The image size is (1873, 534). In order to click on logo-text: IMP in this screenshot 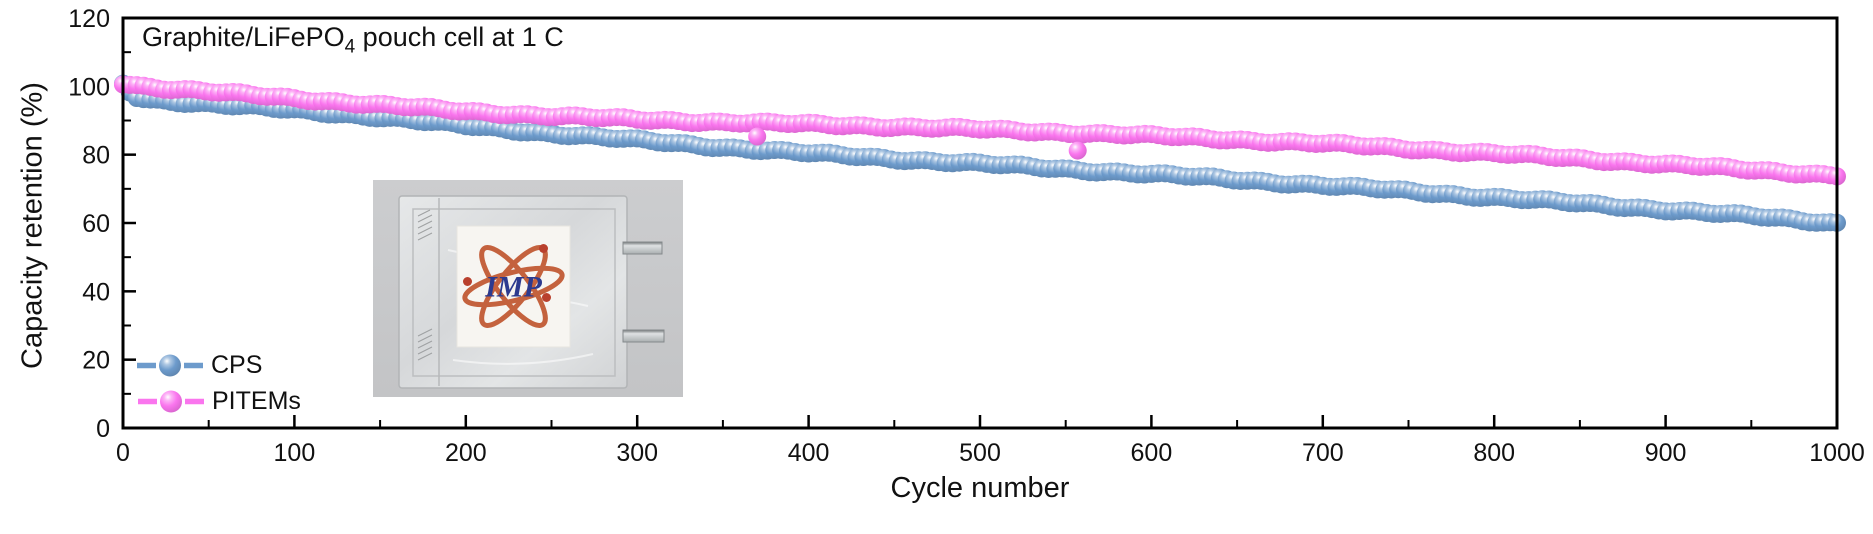, I will do `click(513, 287)`.